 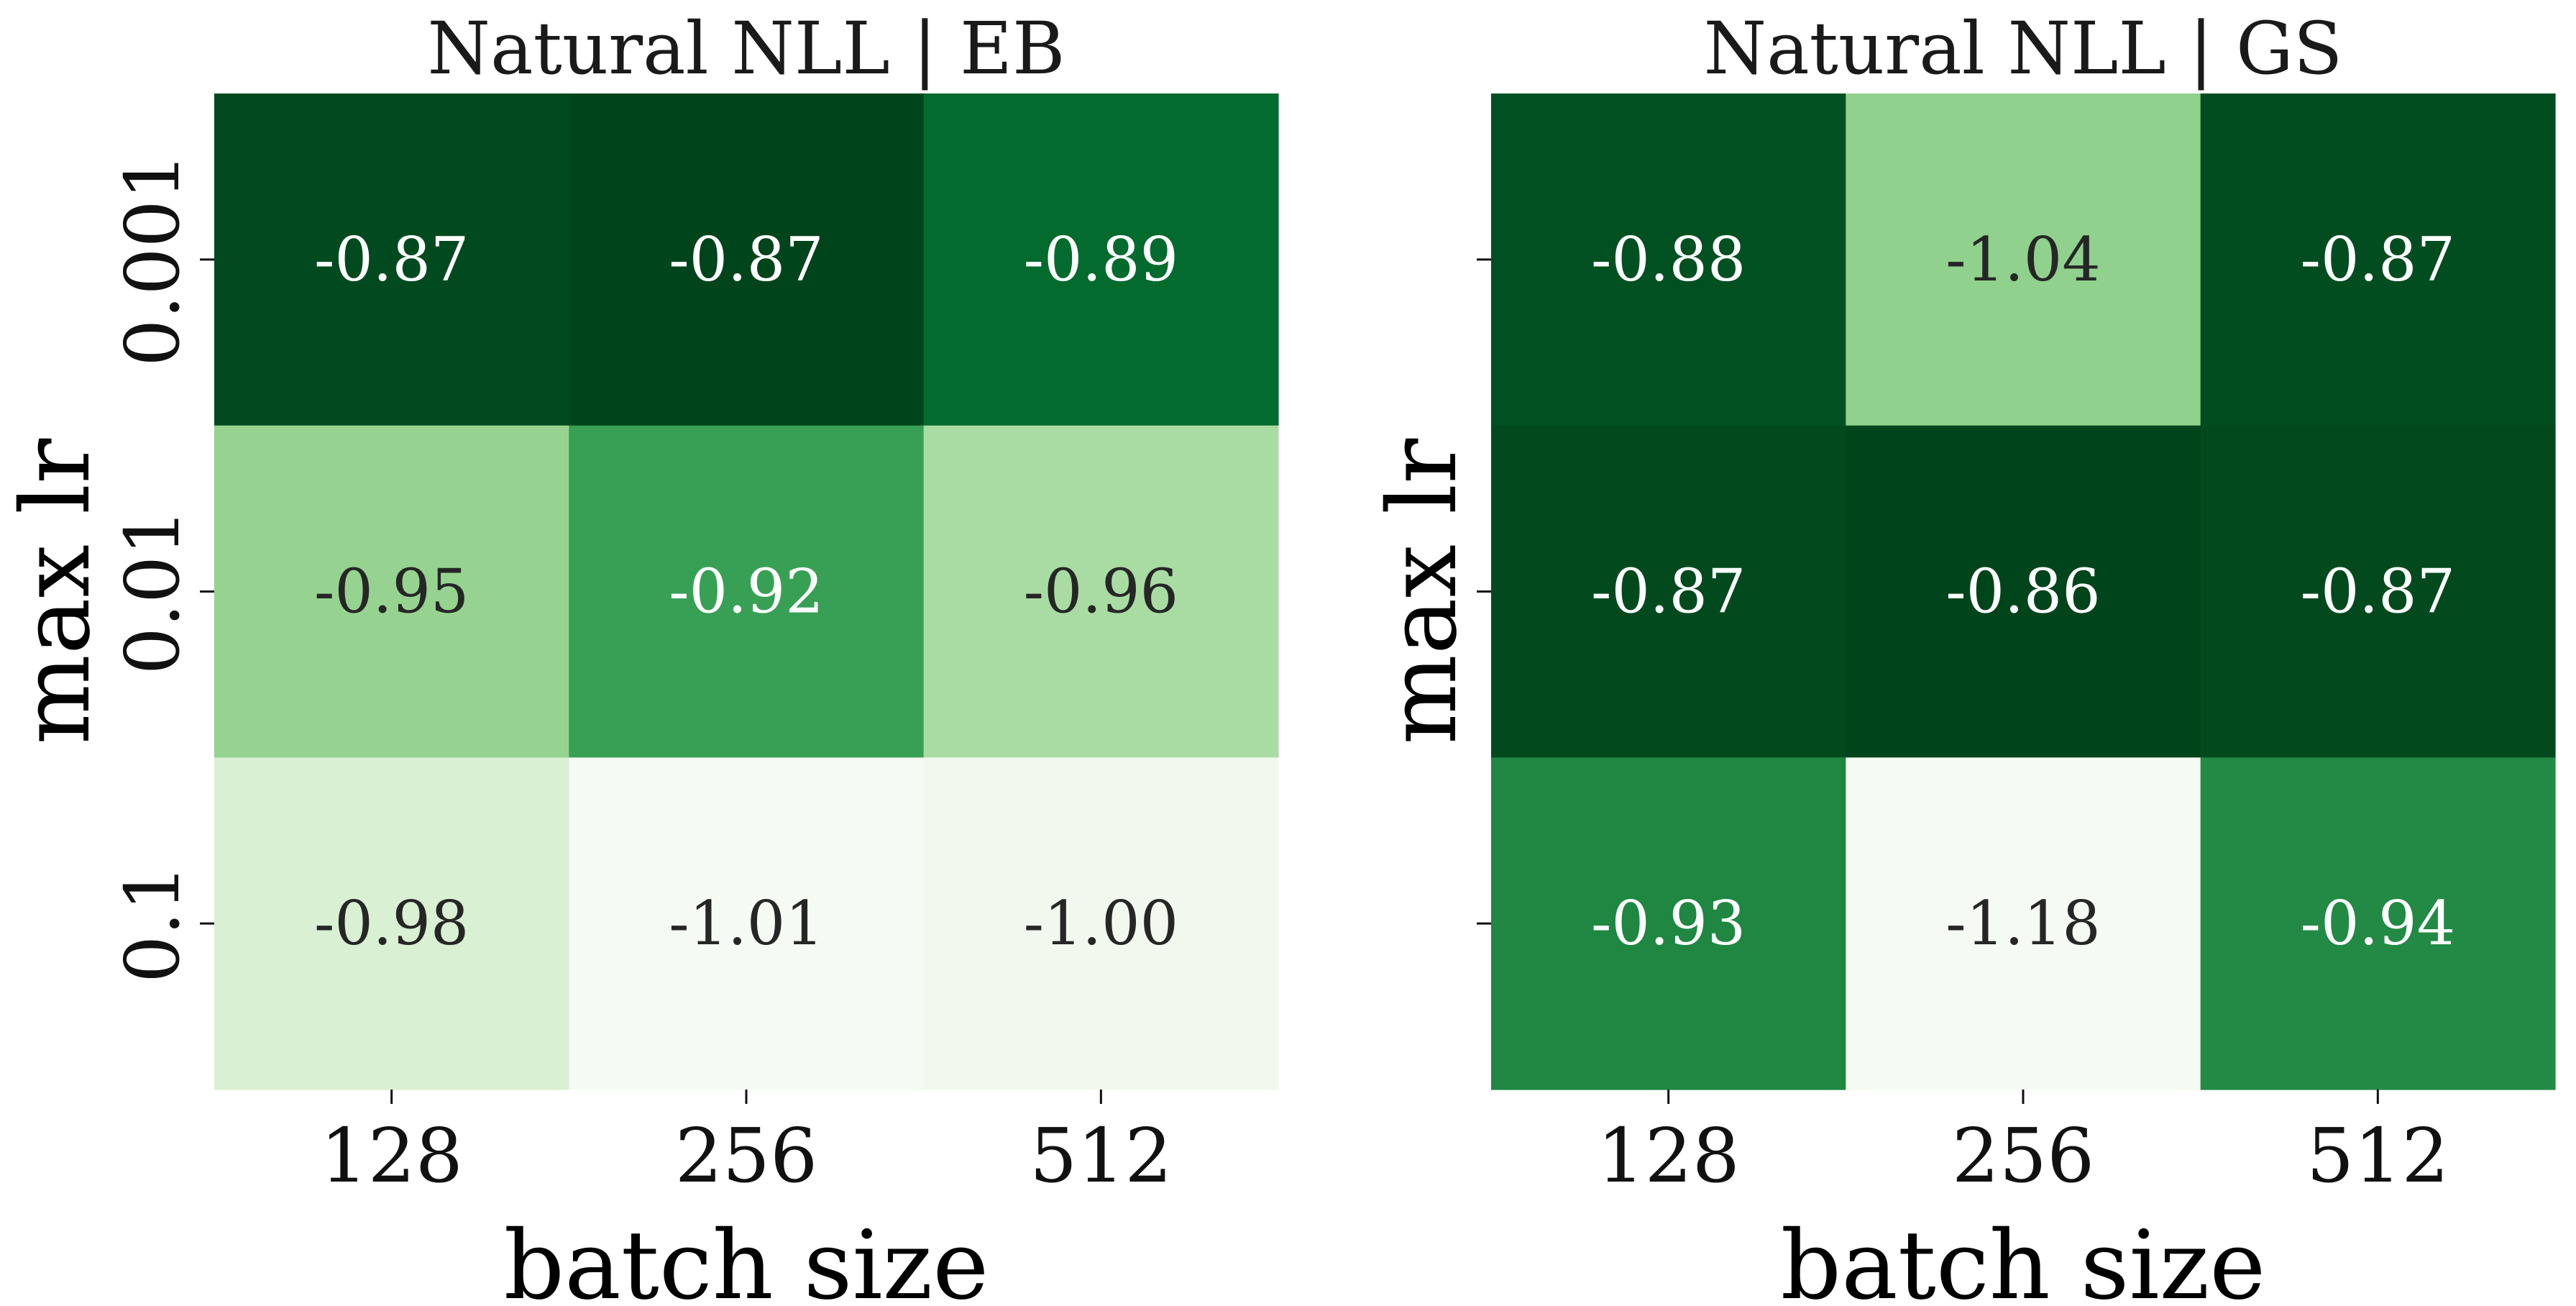 I want to click on cell-value-label: -0.96, so click(x=1101, y=592).